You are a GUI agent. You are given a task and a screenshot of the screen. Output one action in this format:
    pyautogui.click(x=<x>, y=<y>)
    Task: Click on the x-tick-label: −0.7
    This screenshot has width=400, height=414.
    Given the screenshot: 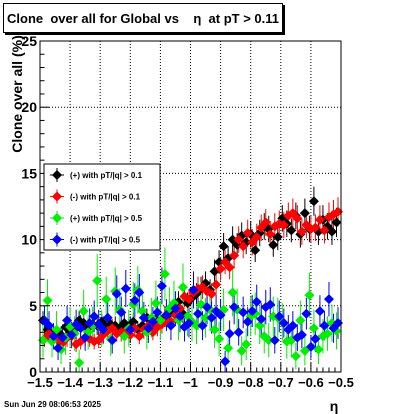 What is the action you would take?
    pyautogui.click(x=281, y=382)
    